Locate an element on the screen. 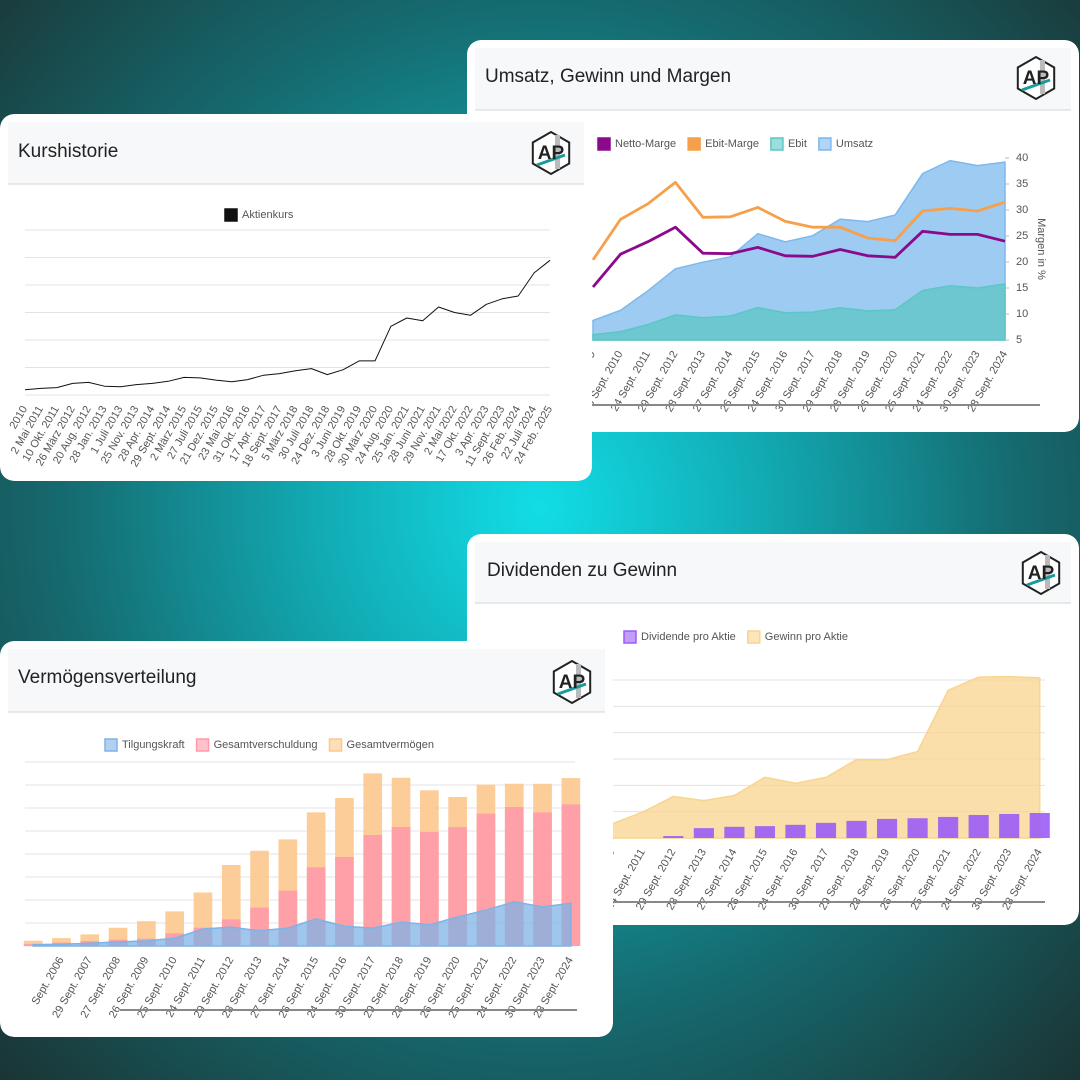 This screenshot has height=1080, width=1080. y2-tick-label: 10 is located at coordinates (1022, 314).